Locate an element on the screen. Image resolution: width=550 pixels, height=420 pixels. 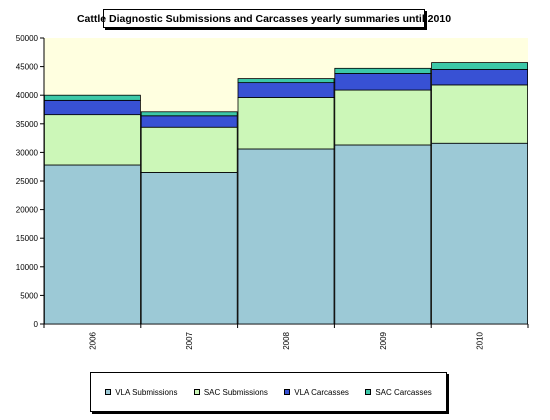
x-tick-label: 2009 is located at coordinates (383, 340).